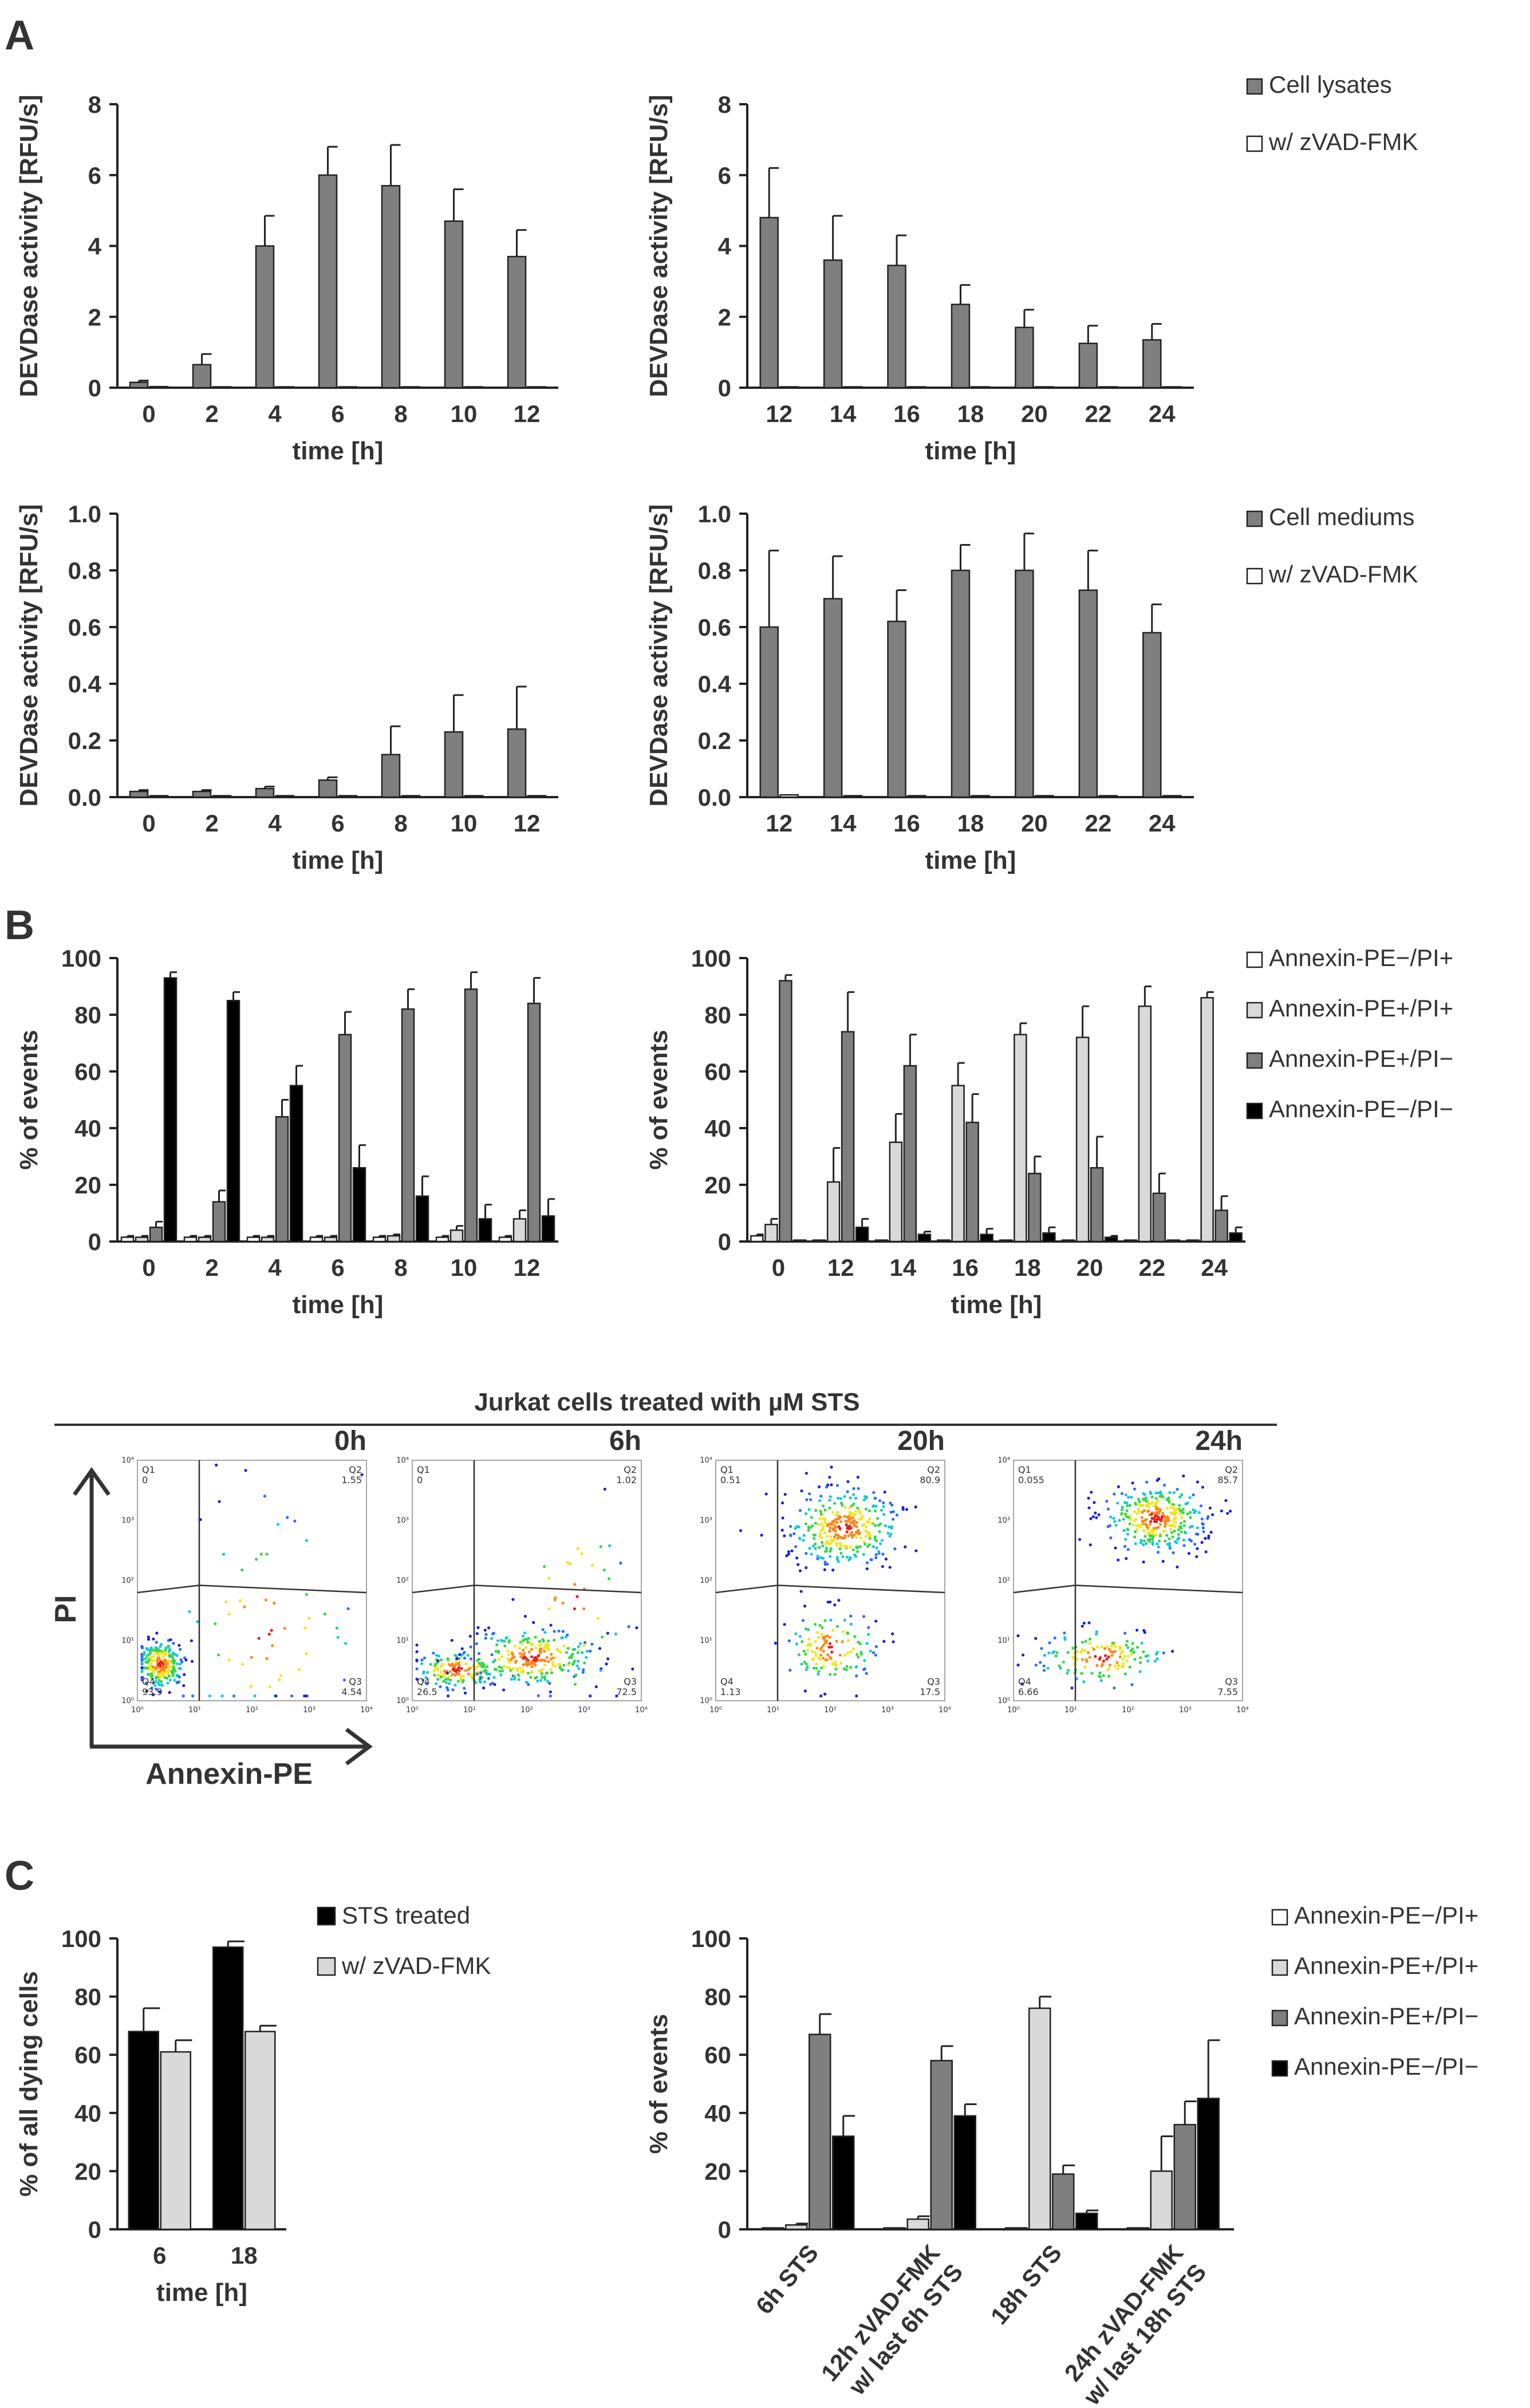 The image size is (1530, 2408). I want to click on facs-y-decade: 10⁰, so click(402, 1701).